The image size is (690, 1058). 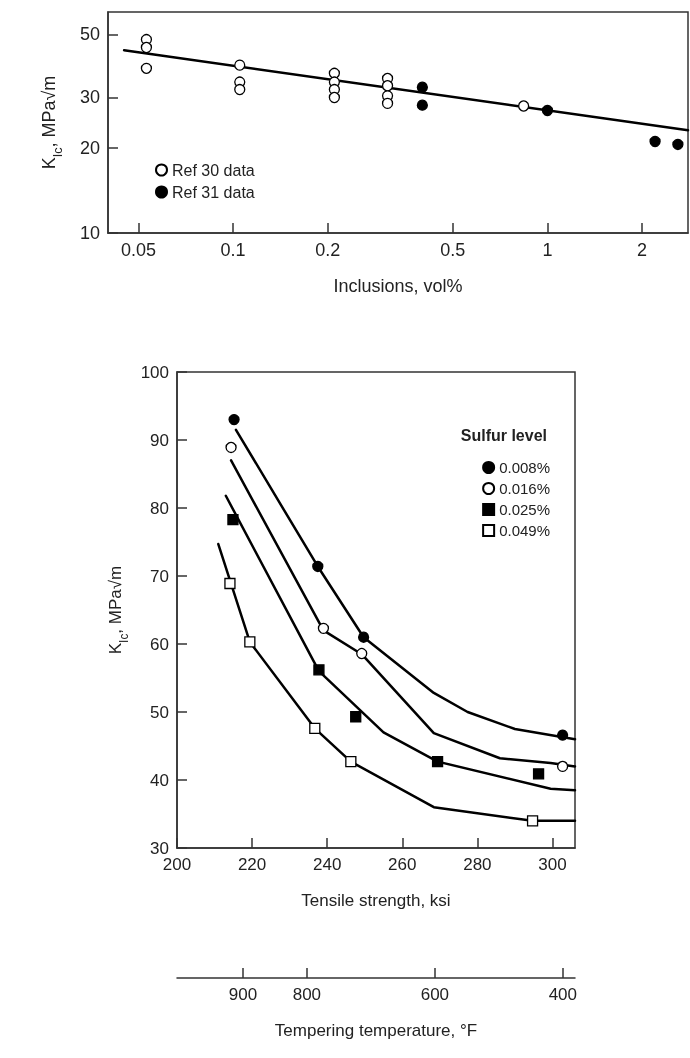 What do you see at coordinates (89, 147) in the screenshot?
I see `y-tick-label: 20` at bounding box center [89, 147].